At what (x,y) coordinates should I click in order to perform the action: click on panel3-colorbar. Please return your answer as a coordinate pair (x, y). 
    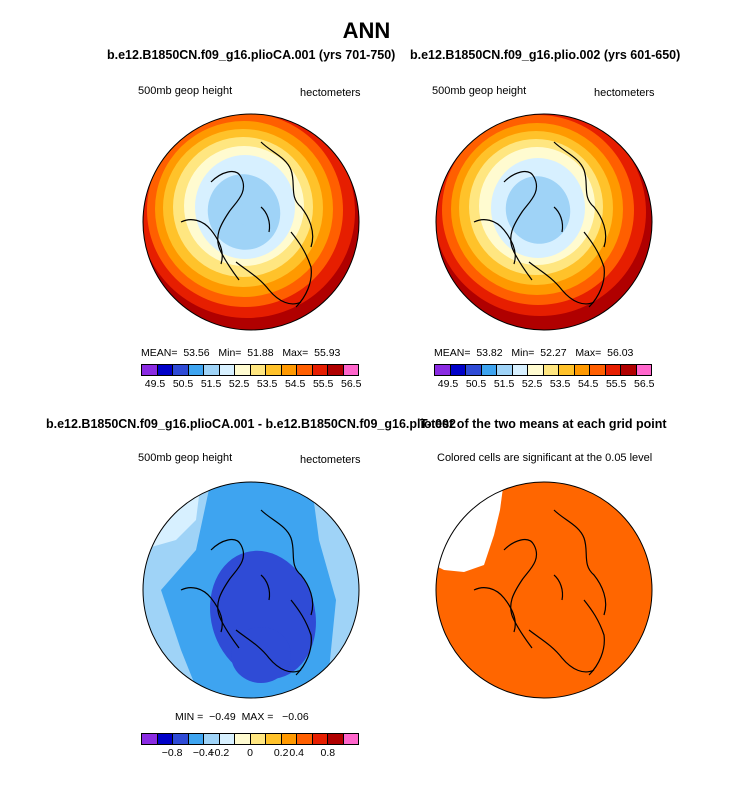
    Looking at the image, I should click on (250, 739).